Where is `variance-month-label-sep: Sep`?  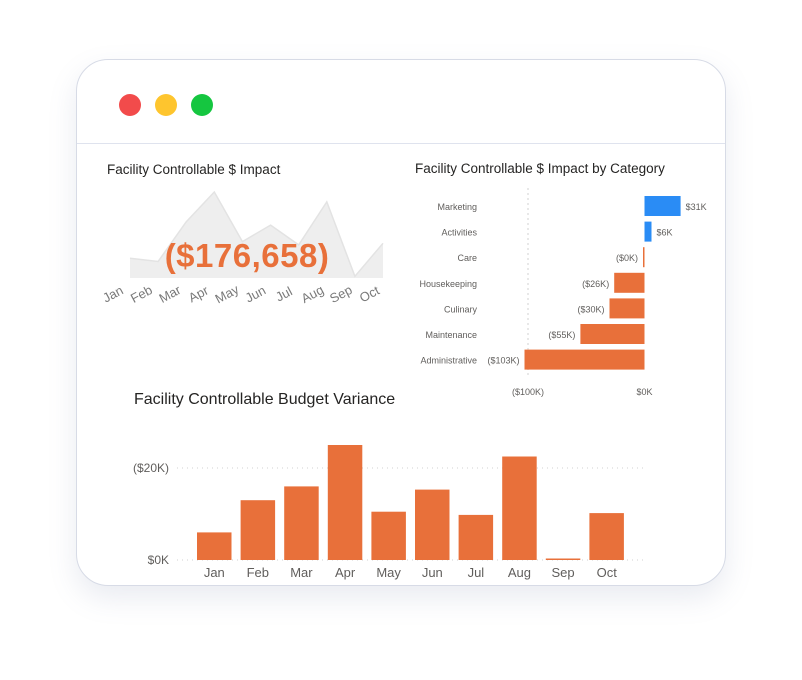 variance-month-label-sep: Sep is located at coordinates (563, 572).